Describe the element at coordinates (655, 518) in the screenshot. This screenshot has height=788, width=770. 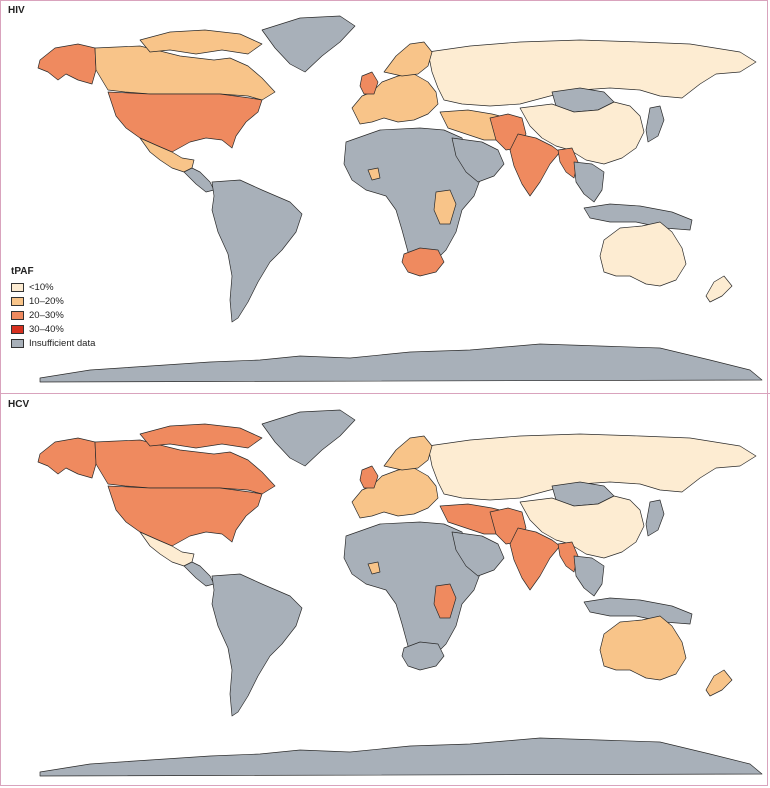
I see `hcv-region-japan` at that location.